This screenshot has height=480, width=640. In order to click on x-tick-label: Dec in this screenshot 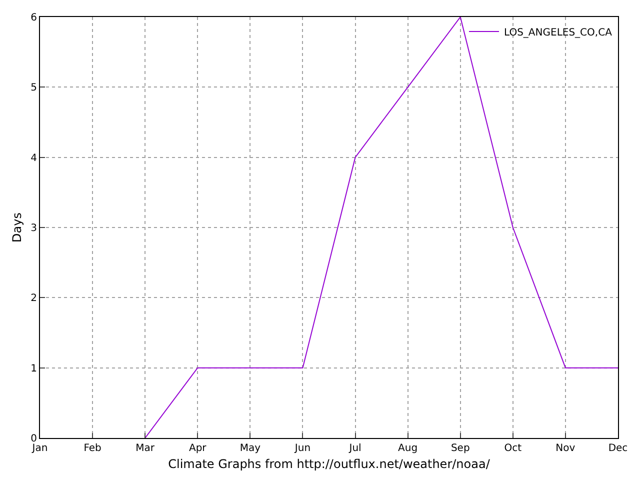, I will do `click(618, 448)`.